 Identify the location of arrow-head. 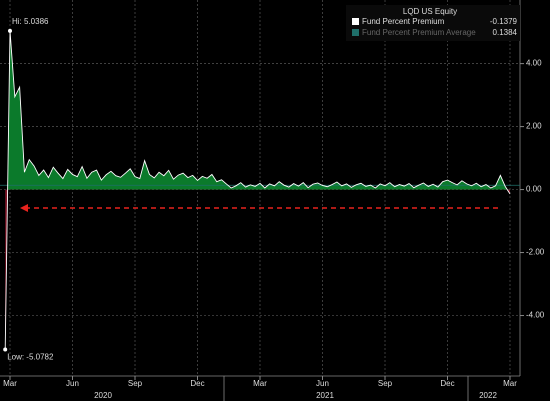
(24, 208).